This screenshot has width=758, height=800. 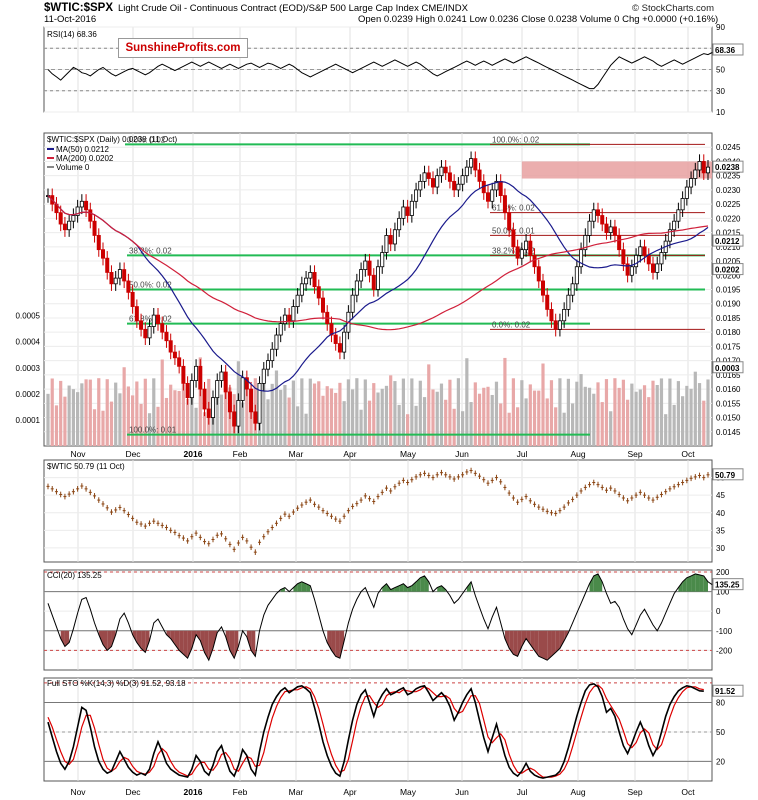 I want to click on legend-entry: MA(50) 0.0212, so click(x=82, y=149).